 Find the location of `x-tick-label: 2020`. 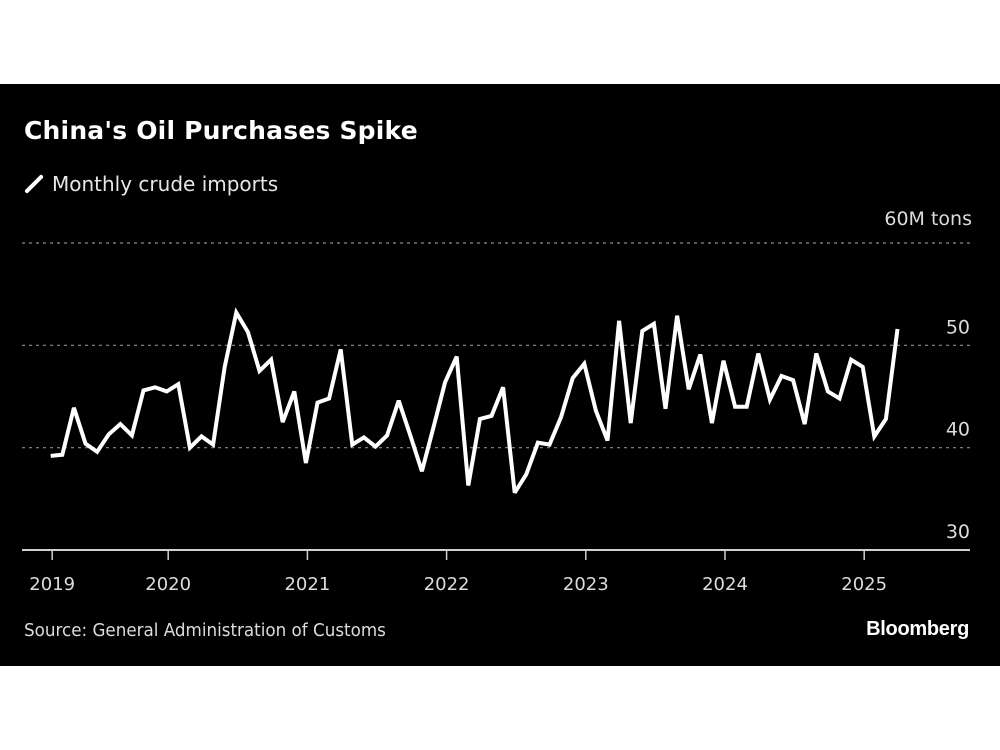

x-tick-label: 2020 is located at coordinates (168, 584).